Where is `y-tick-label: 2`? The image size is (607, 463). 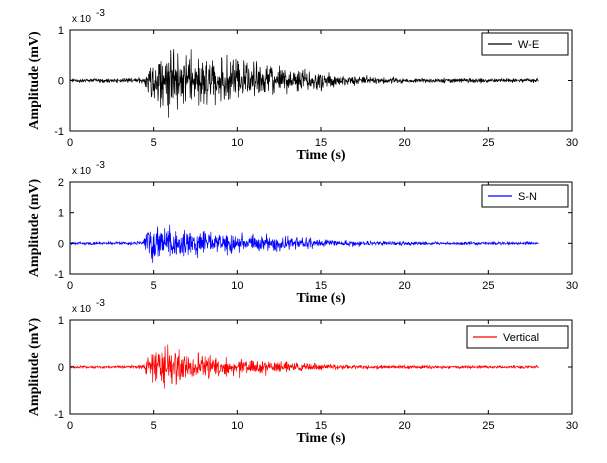
y-tick-label: 2 is located at coordinates (61, 183).